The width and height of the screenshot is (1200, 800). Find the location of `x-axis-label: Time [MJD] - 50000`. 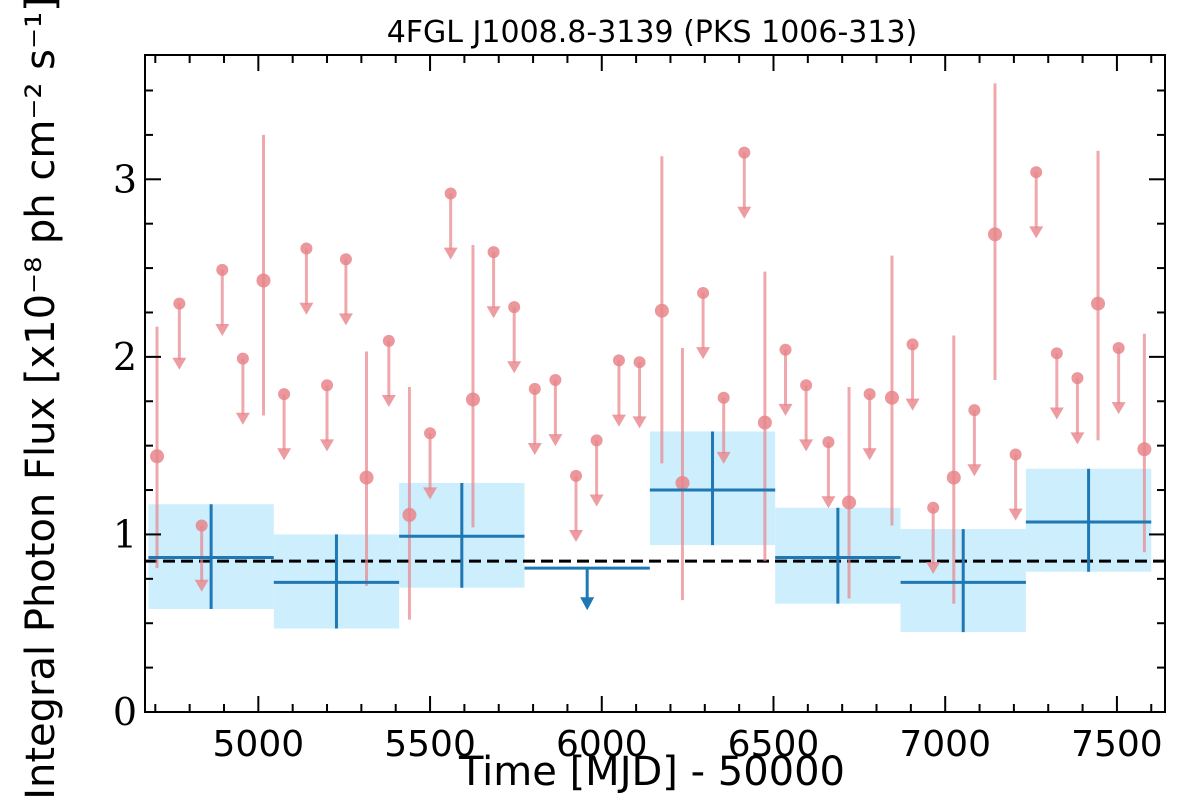

x-axis-label: Time [MJD] - 50000 is located at coordinates (651, 772).